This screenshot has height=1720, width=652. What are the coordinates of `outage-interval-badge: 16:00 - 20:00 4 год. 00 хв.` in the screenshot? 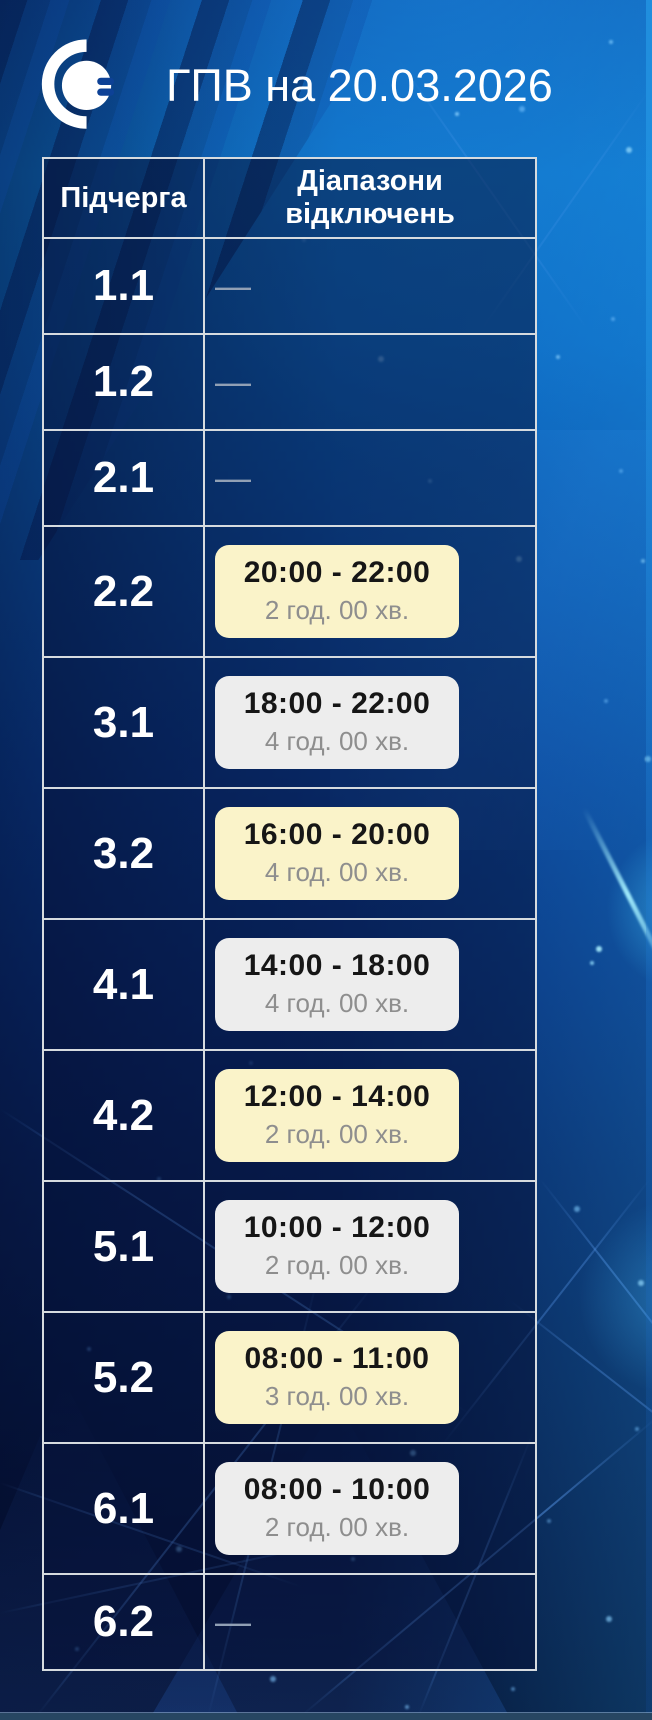 It's located at (337, 853).